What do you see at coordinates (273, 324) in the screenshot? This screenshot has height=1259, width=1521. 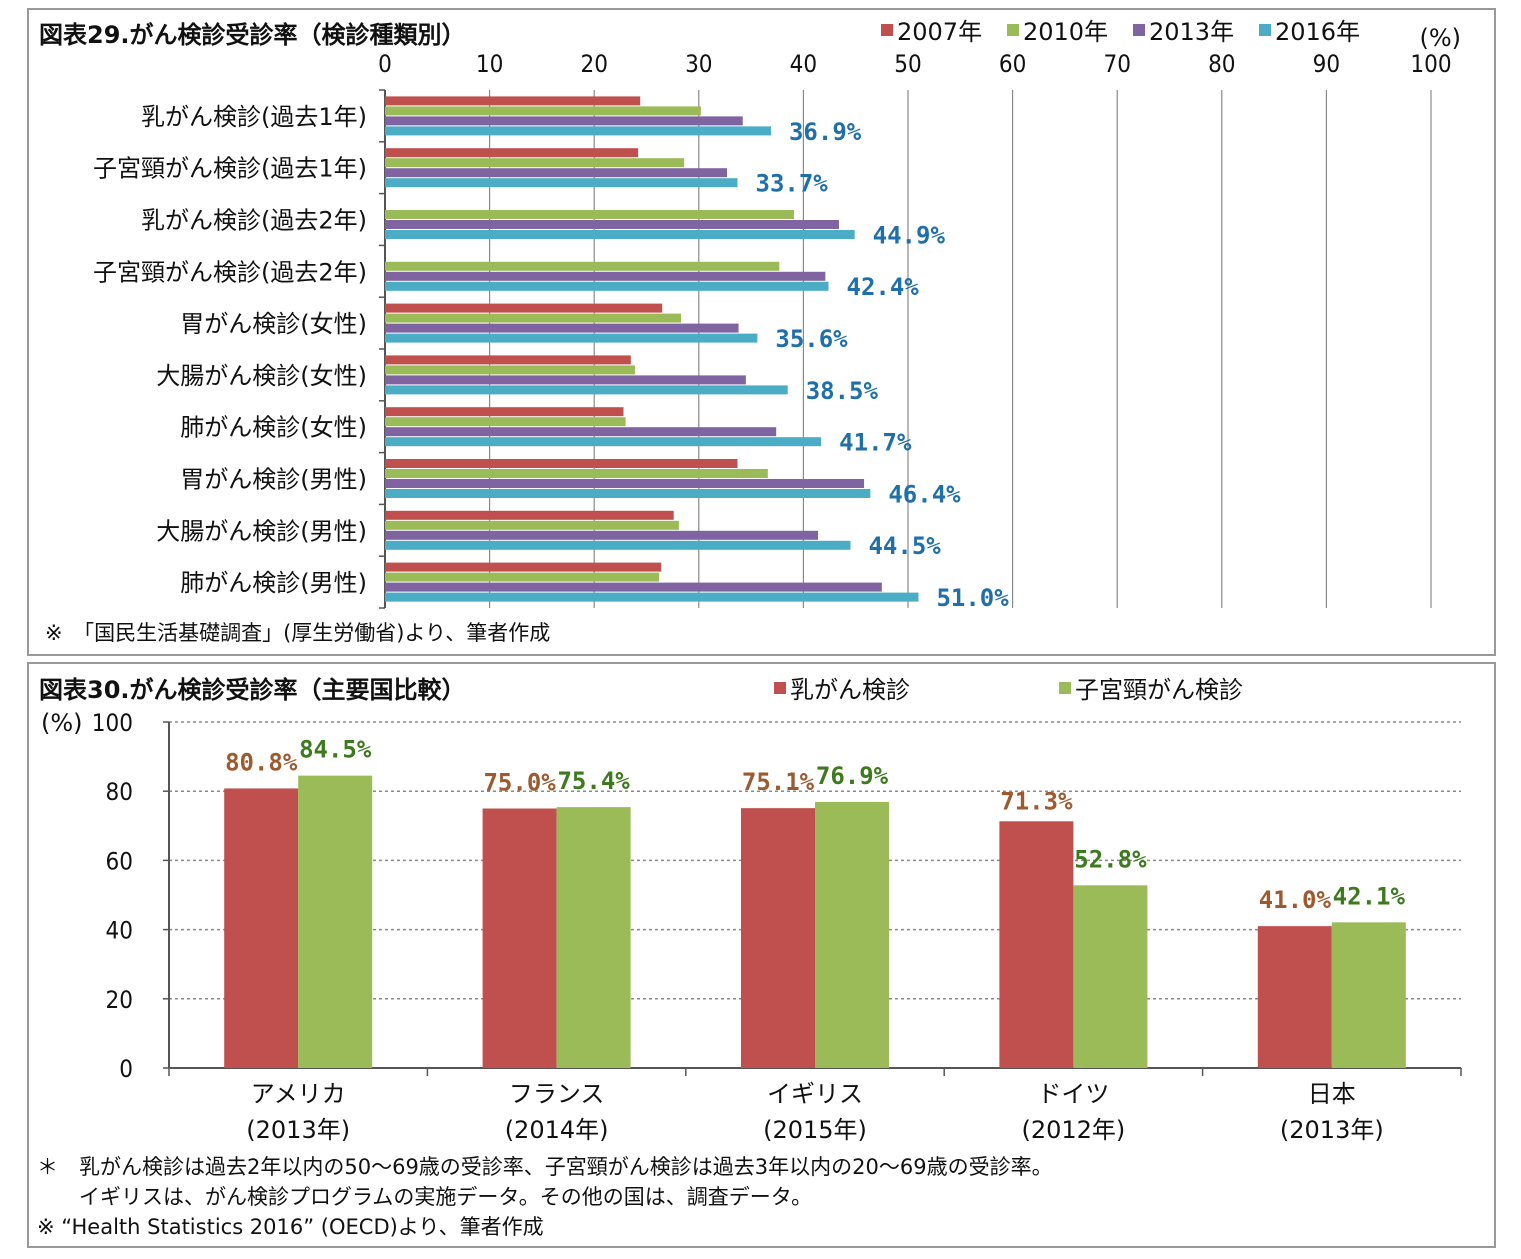 I see `category-label: 胃がん検診(女性)` at bounding box center [273, 324].